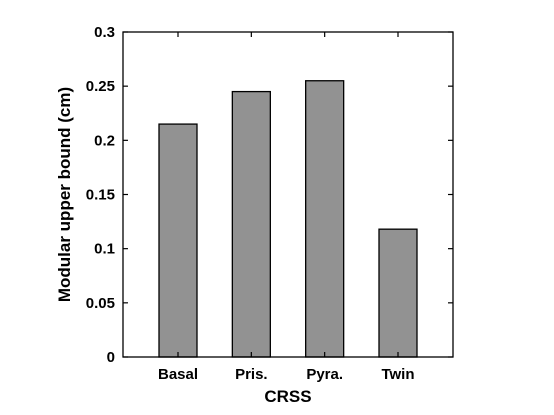 This screenshot has width=554, height=415. Describe the element at coordinates (398, 293) in the screenshot. I see `bar-twin` at that location.